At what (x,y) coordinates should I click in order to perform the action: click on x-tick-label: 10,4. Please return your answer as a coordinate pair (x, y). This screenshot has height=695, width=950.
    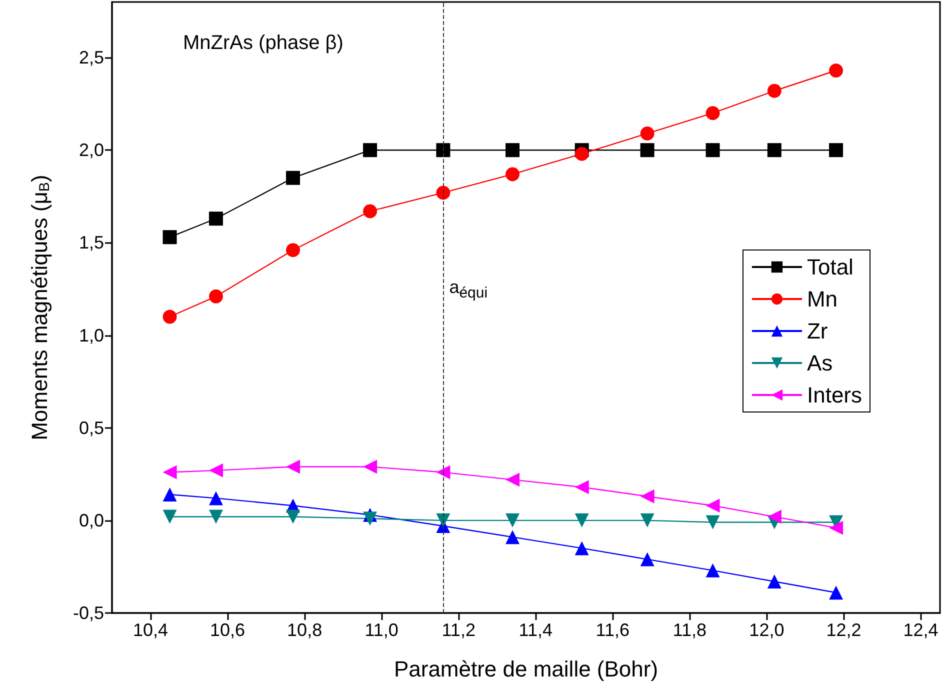
    Looking at the image, I should click on (150, 630).